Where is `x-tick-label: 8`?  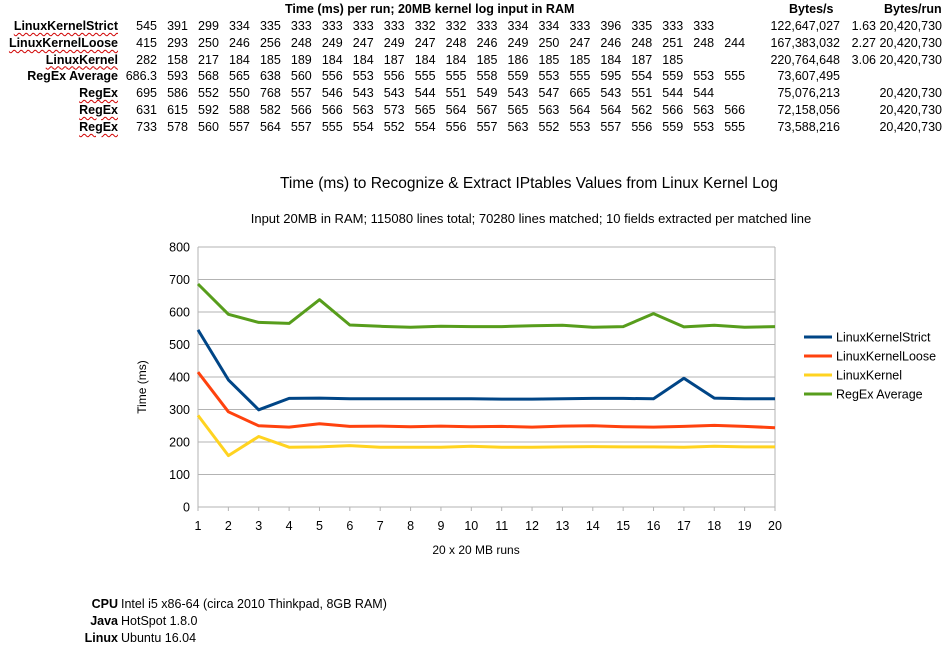 x-tick-label: 8 is located at coordinates (410, 526).